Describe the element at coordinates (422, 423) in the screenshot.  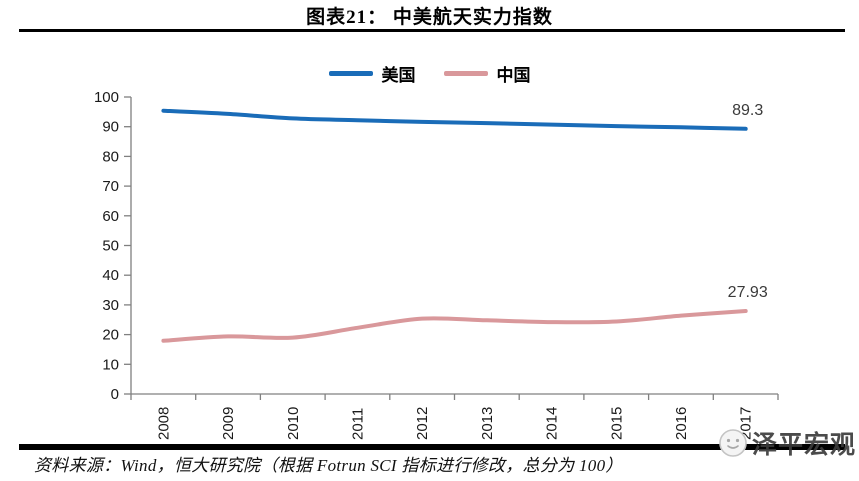
I see `x-tick-label: 2012` at that location.